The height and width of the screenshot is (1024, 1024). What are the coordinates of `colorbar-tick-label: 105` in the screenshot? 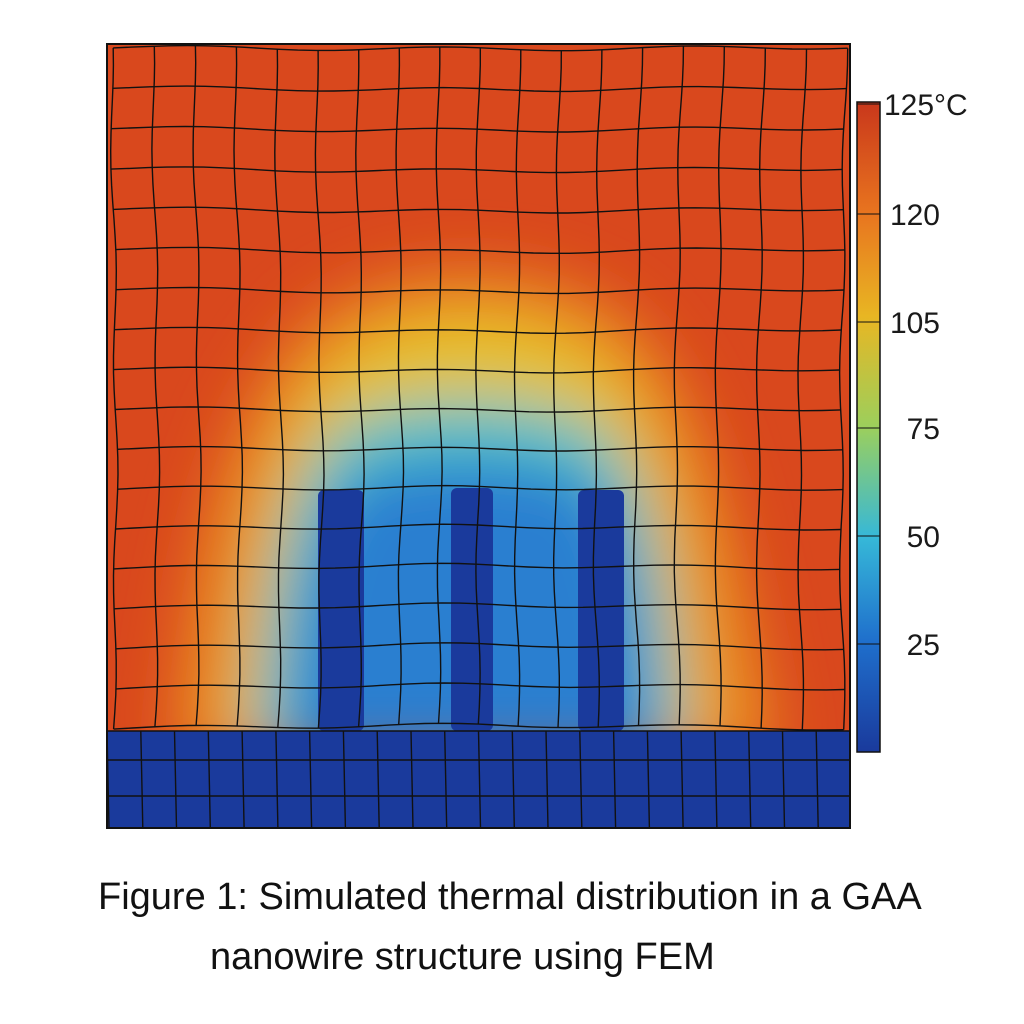 It's located at (915, 323).